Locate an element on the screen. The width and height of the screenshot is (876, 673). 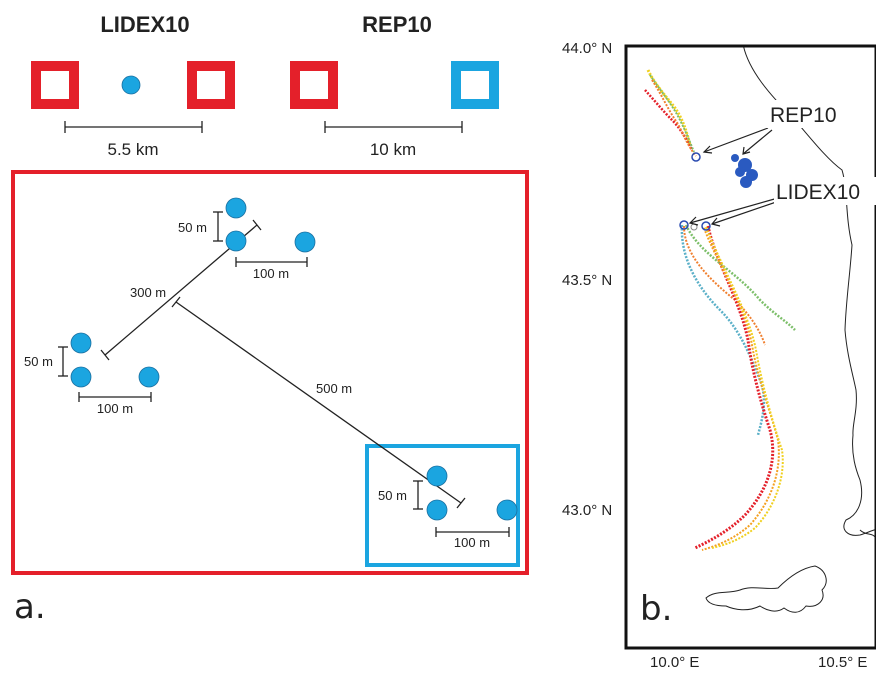
lidex-label-bg is located at coordinates (825, 191).